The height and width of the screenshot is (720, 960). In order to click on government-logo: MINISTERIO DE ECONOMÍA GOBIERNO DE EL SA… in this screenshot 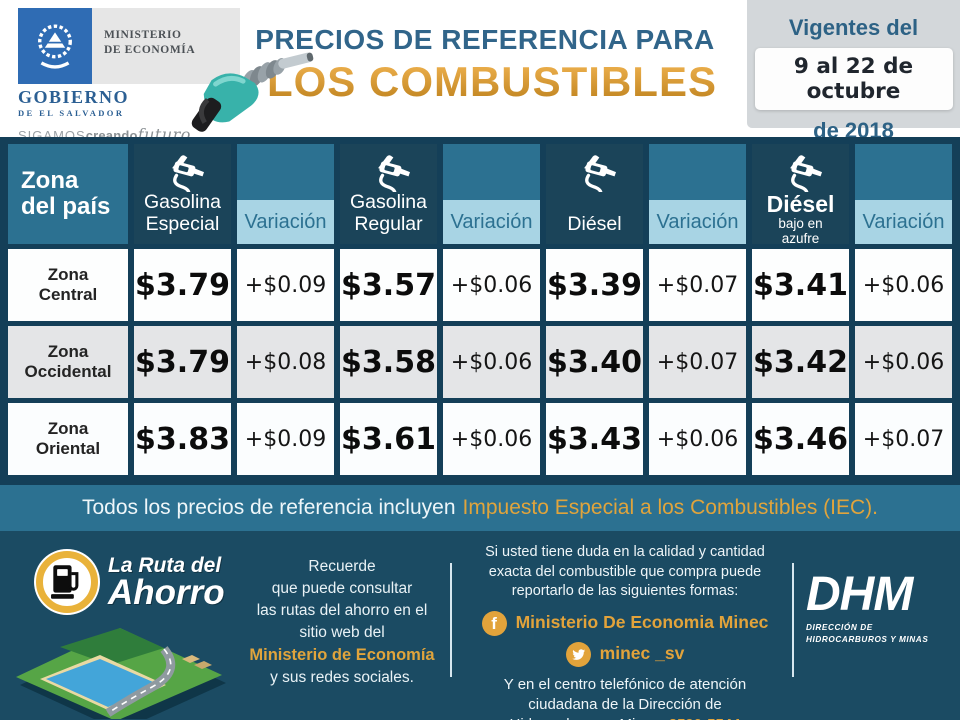, I will do `click(133, 76)`.